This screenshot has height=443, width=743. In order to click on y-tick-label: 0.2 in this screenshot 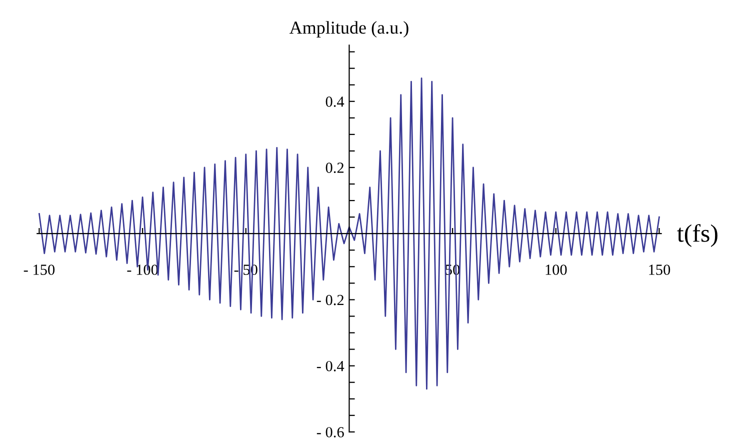, I will do `click(335, 168)`.